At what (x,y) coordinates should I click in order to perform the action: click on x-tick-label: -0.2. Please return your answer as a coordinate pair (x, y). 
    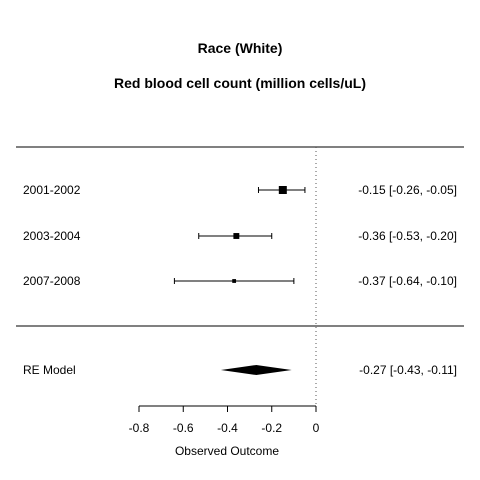
    Looking at the image, I should click on (271, 428).